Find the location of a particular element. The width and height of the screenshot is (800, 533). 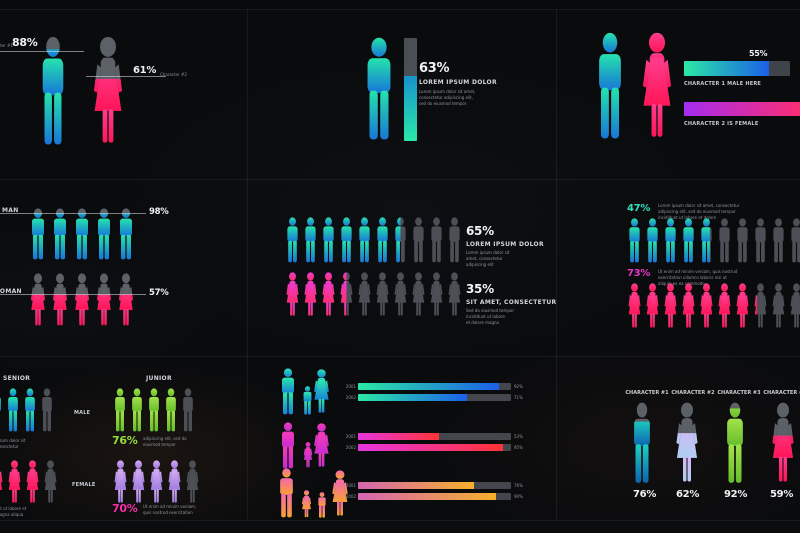

panel-man-woman-rows: MAN 98% WOMAN 57% is located at coordinates (123, 267).